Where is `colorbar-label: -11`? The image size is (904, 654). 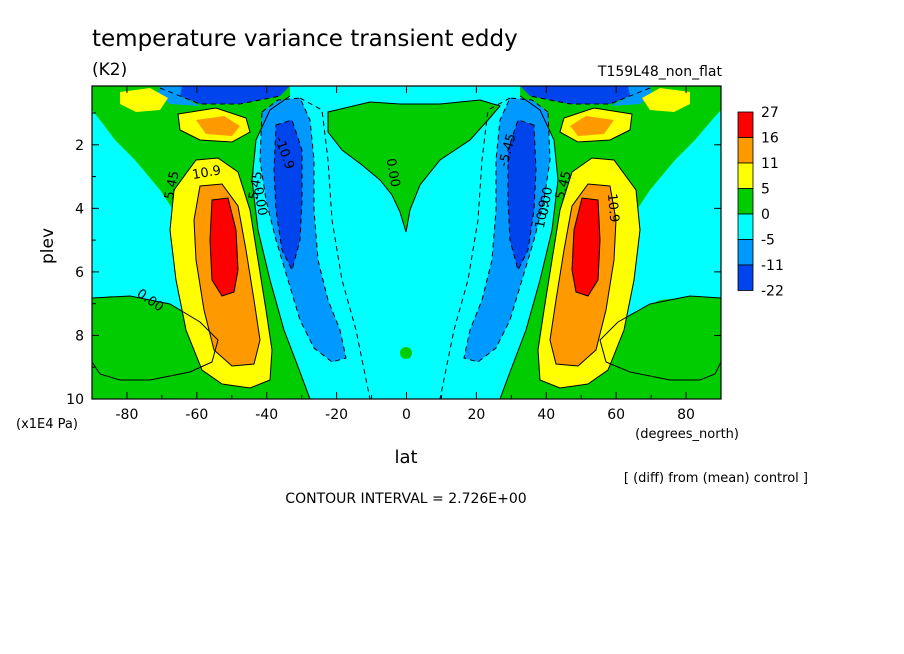 colorbar-label: -11 is located at coordinates (772, 266).